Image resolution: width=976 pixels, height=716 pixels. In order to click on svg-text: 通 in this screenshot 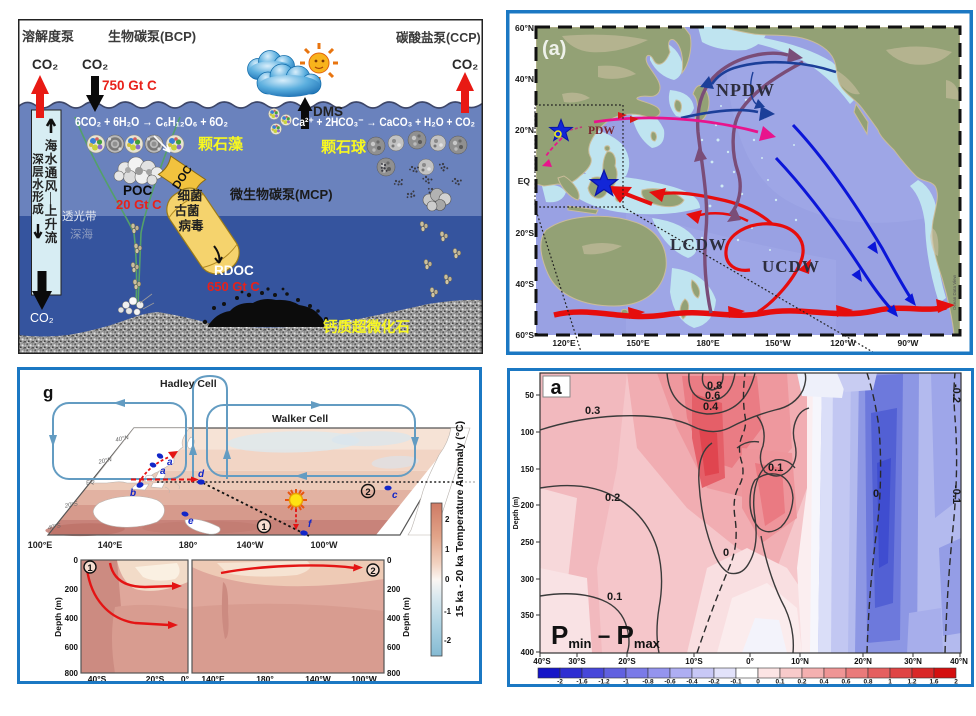, I will do `click(51, 172)`.